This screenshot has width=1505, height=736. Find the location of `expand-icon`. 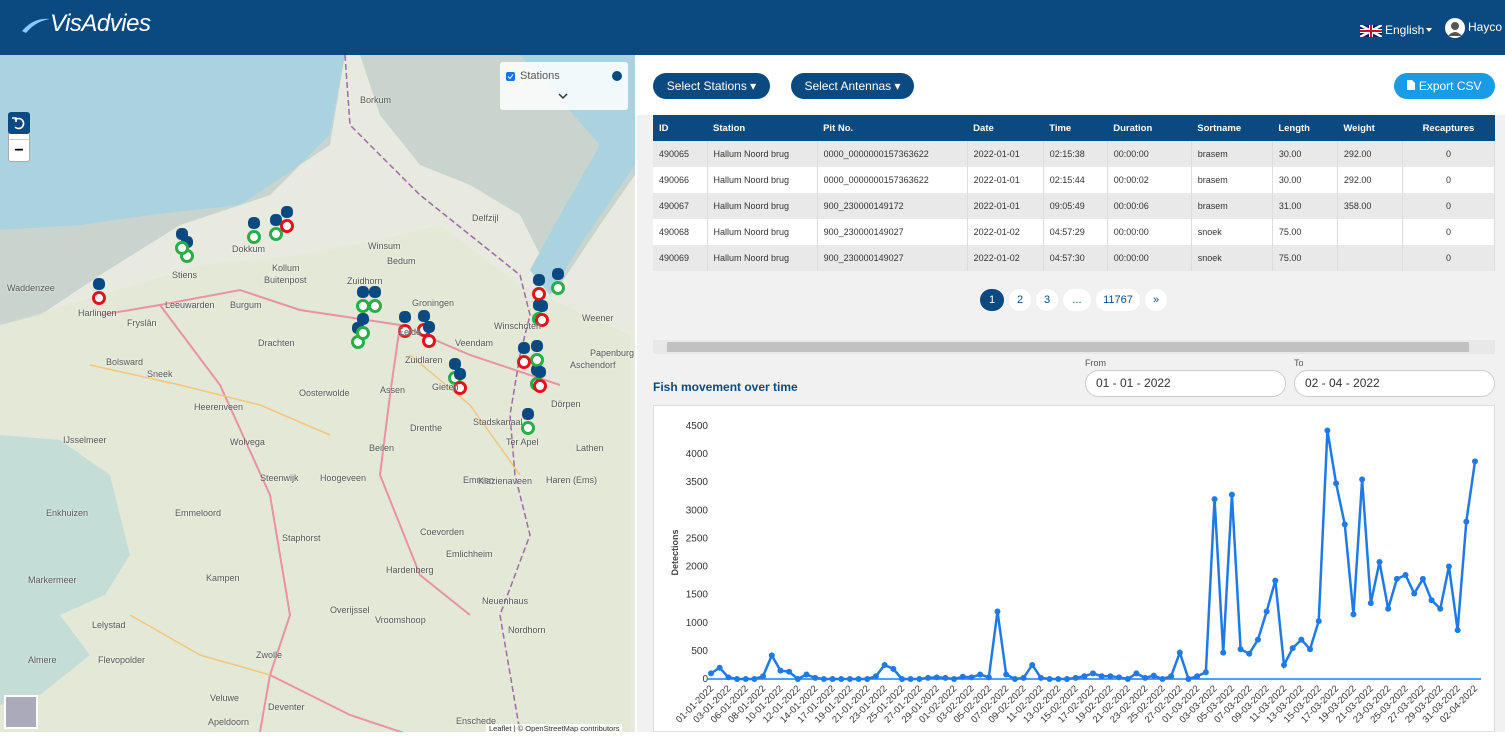

expand-icon is located at coordinates (563, 96).